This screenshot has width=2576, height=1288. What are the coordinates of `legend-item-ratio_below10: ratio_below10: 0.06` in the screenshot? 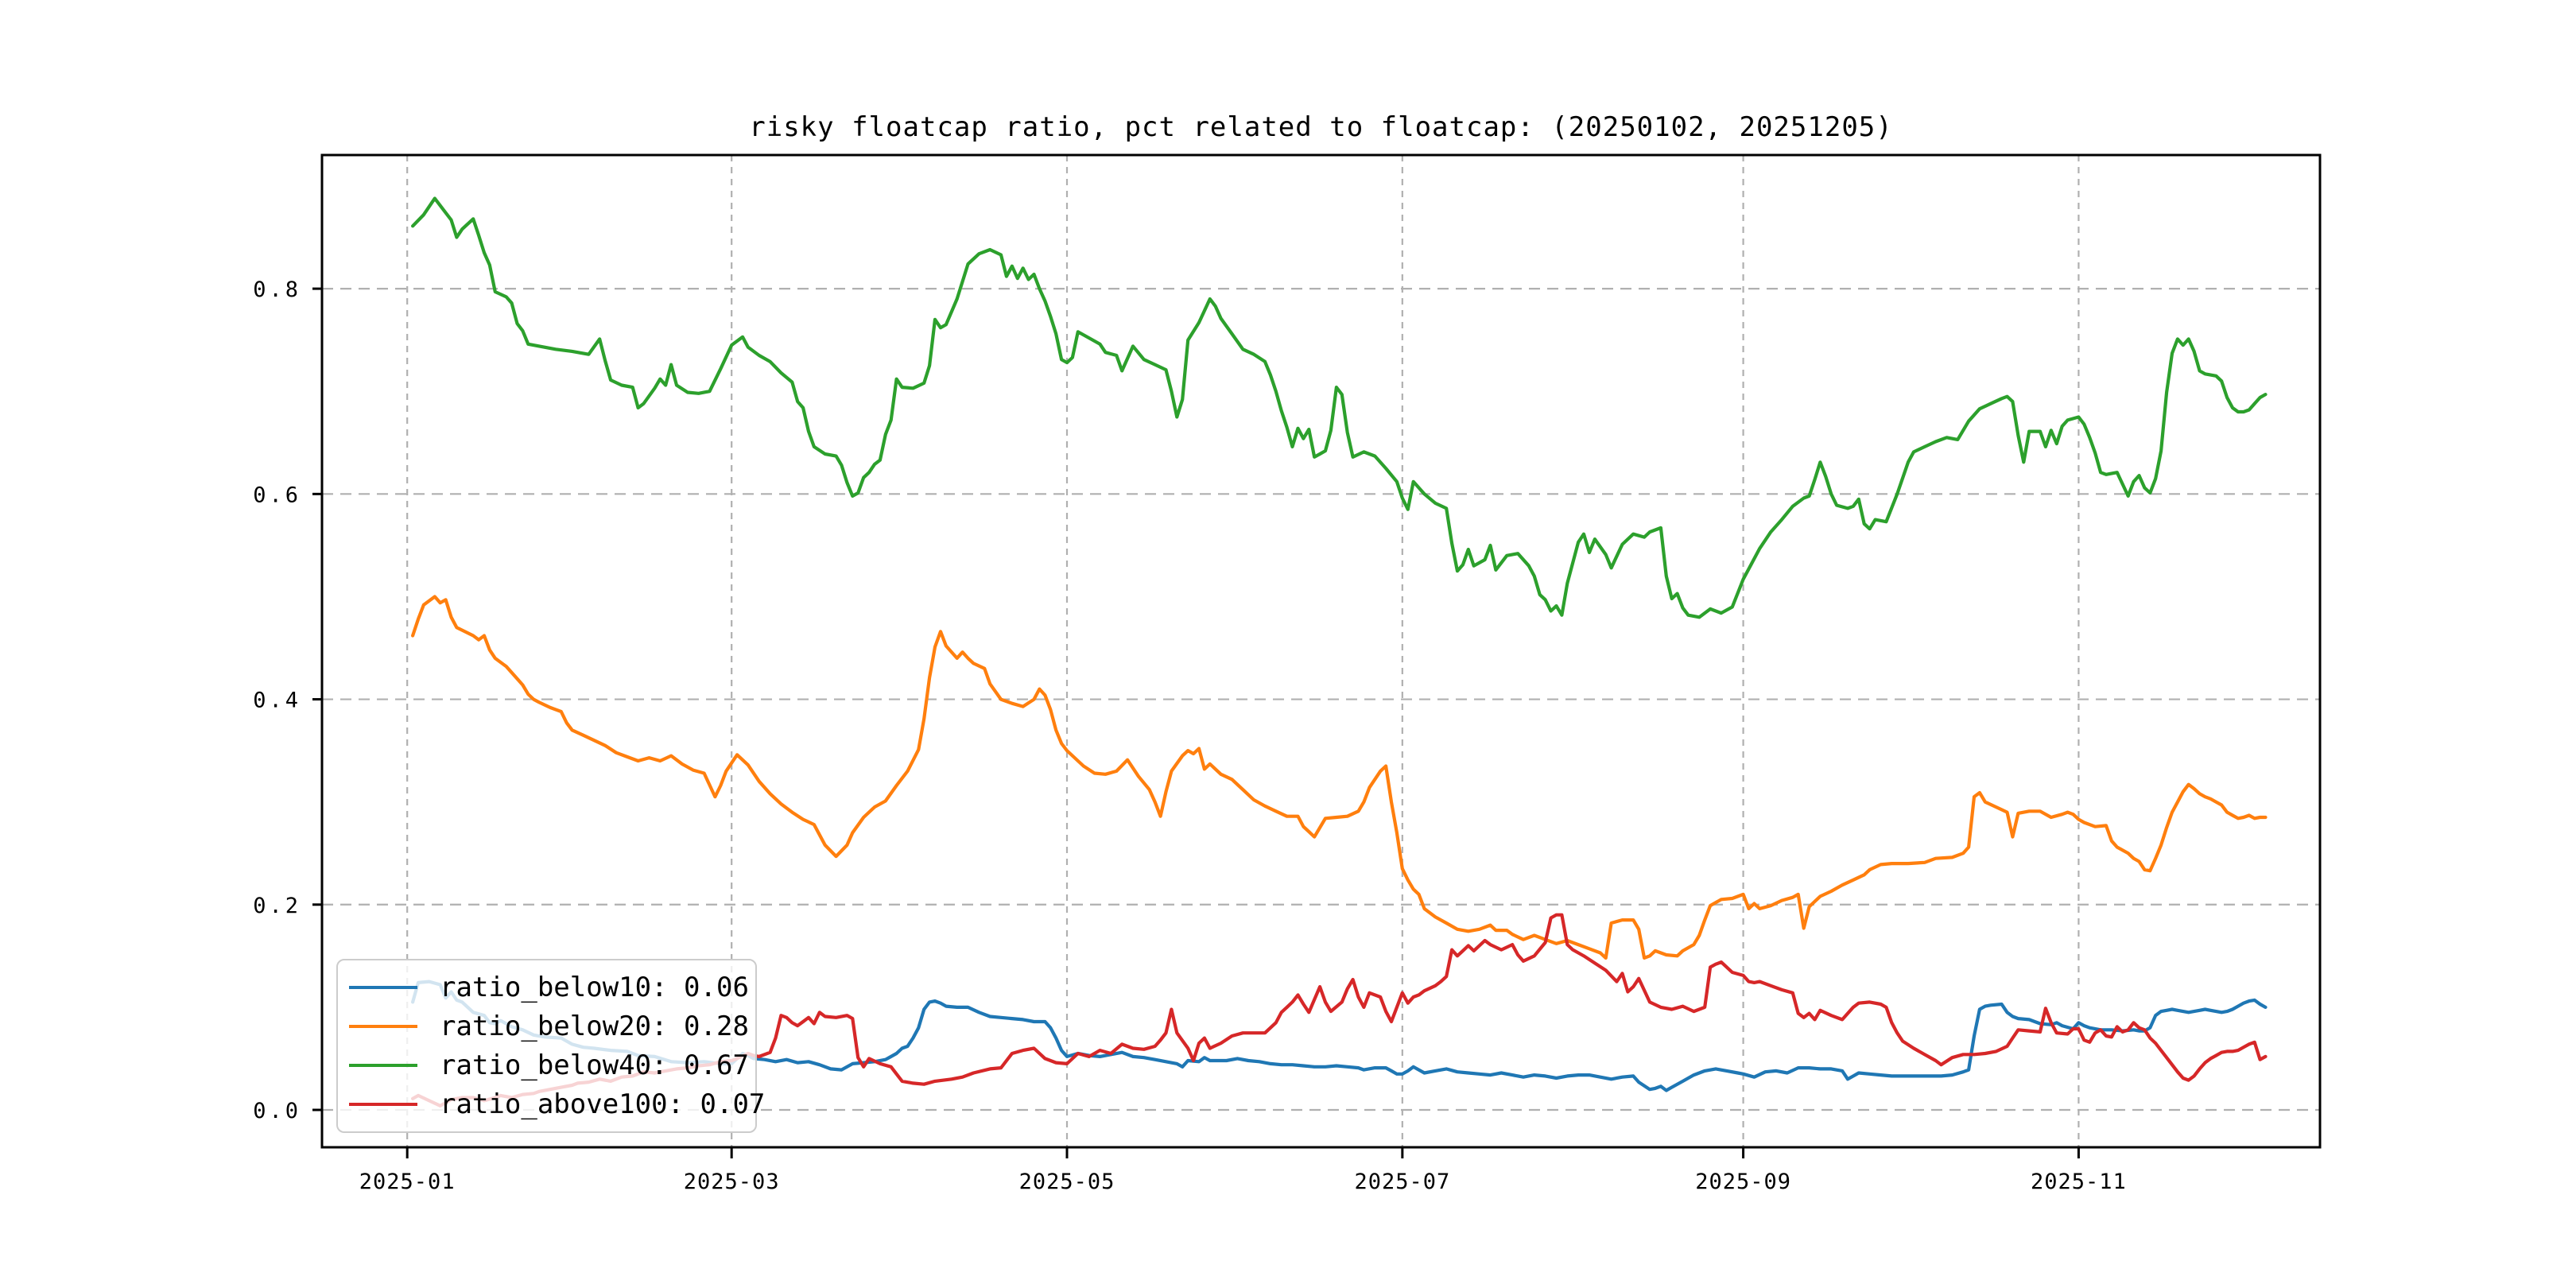 It's located at (552, 988).